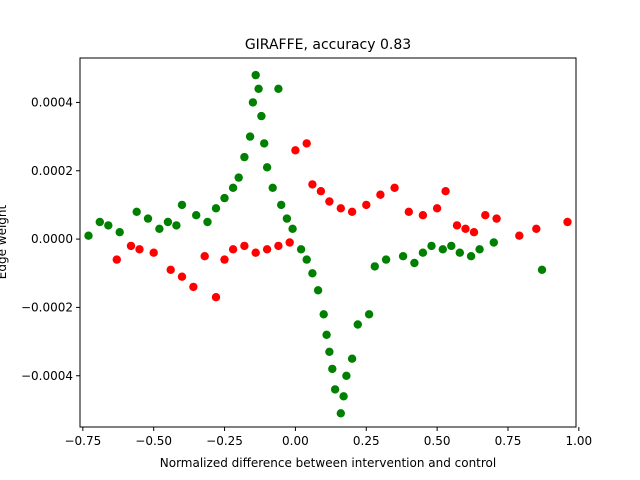 This screenshot has width=640, height=480. I want to click on y-axis: −0.0004 −0.0002 0.0000 0.0002 0.0004, so click(50, 239).